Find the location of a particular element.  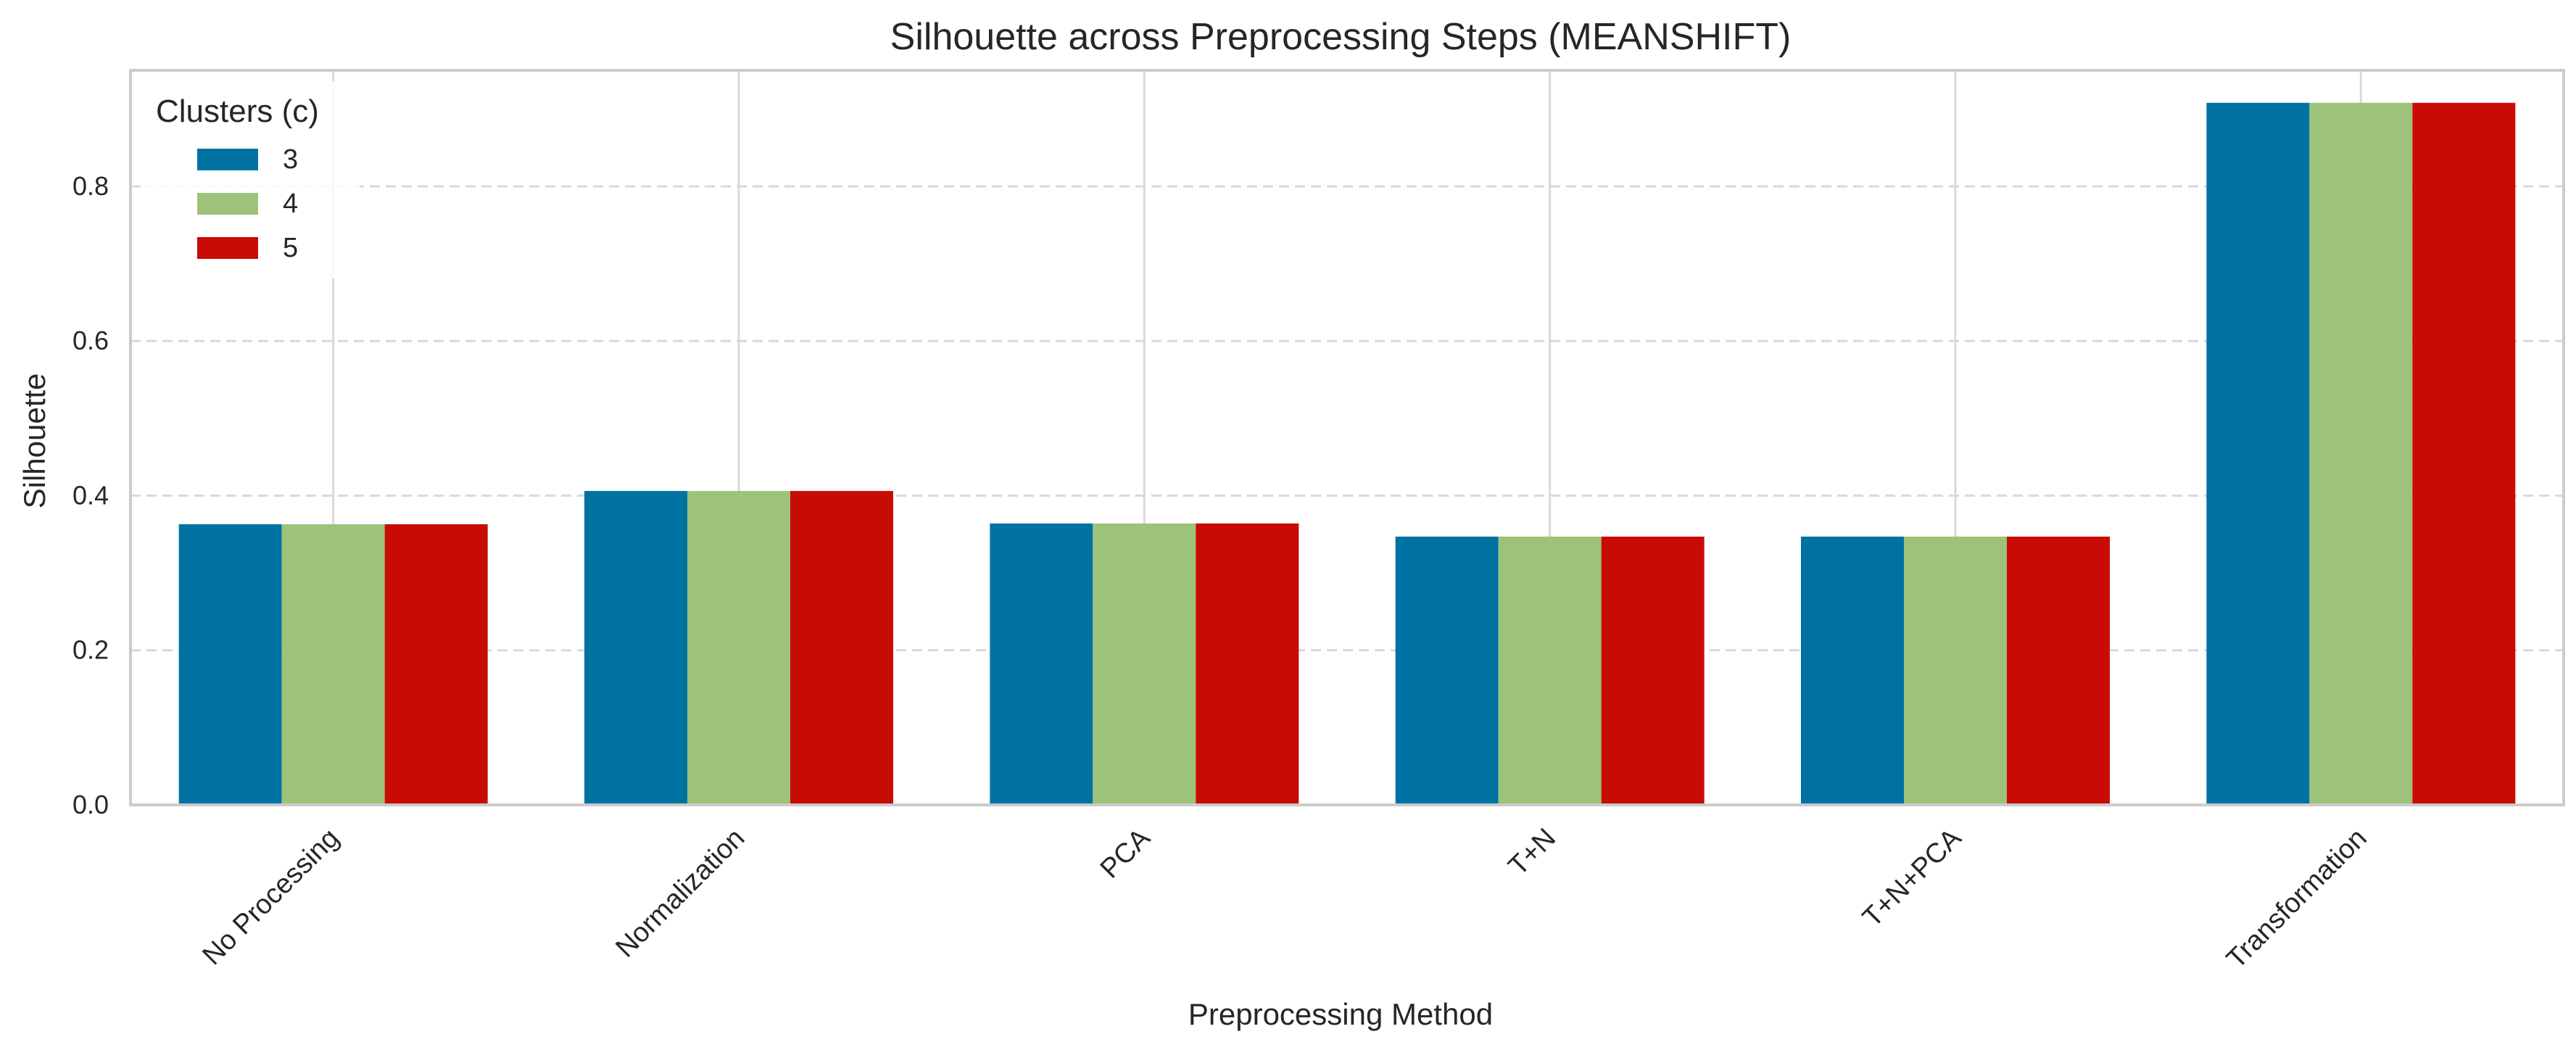

legend-label: 3 is located at coordinates (291, 159).